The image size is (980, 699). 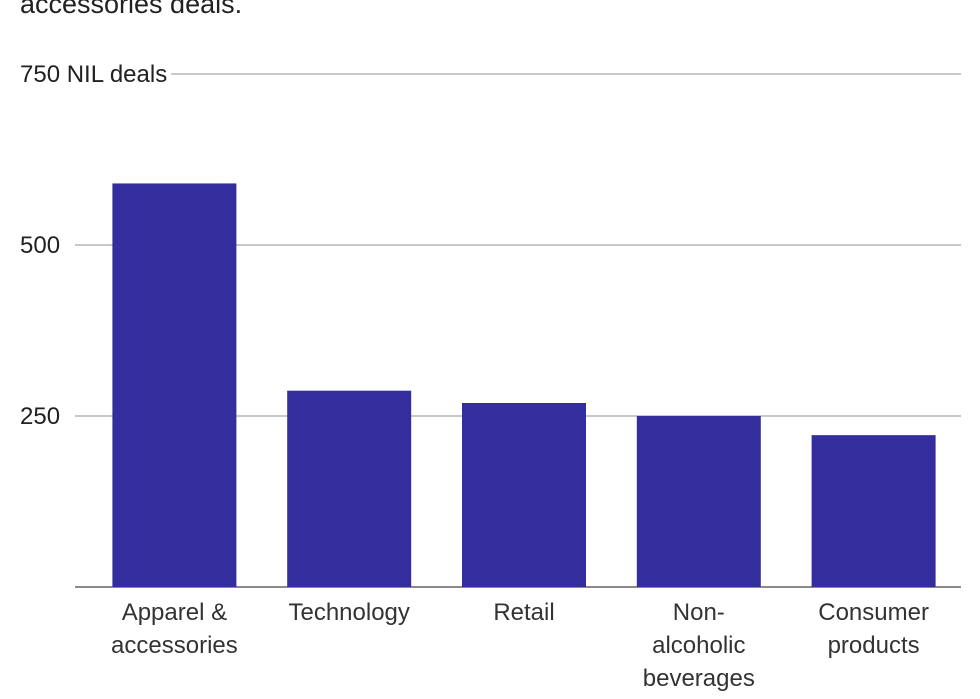 What do you see at coordinates (40, 245) in the screenshot?
I see `y-tick-label-1: 500` at bounding box center [40, 245].